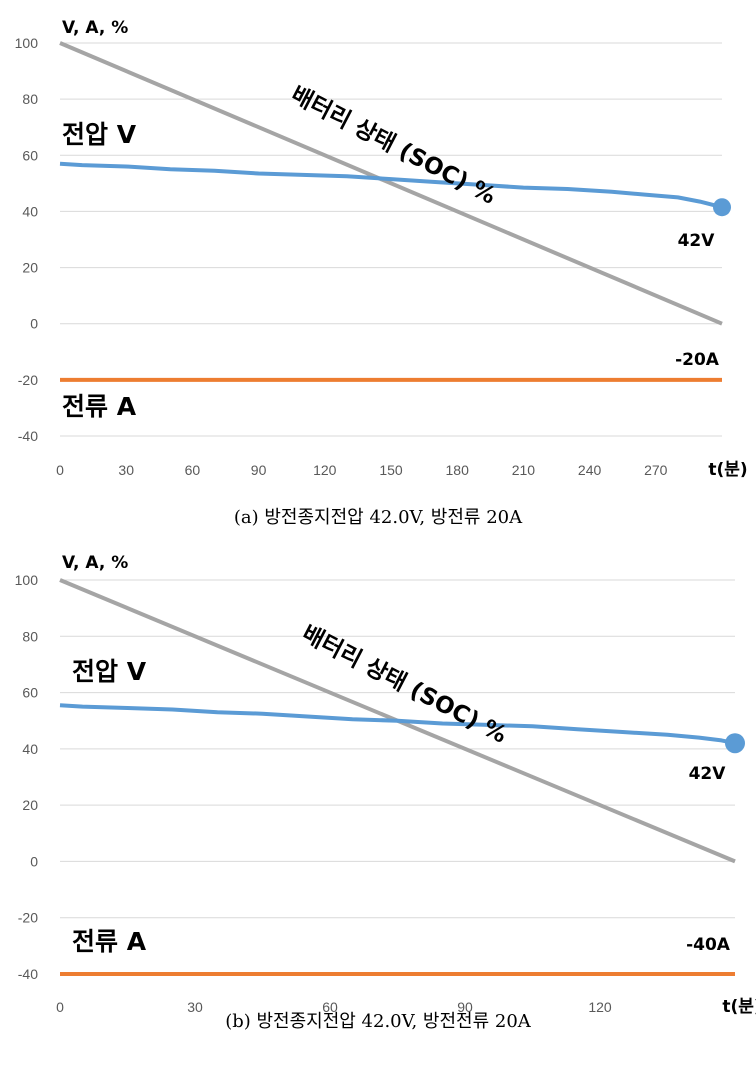 The height and width of the screenshot is (1069, 756). Describe the element at coordinates (378, 1021) in the screenshot. I see `figure-caption: (b) 방전종지전압 42.0V, 방전전류 20A` at that location.